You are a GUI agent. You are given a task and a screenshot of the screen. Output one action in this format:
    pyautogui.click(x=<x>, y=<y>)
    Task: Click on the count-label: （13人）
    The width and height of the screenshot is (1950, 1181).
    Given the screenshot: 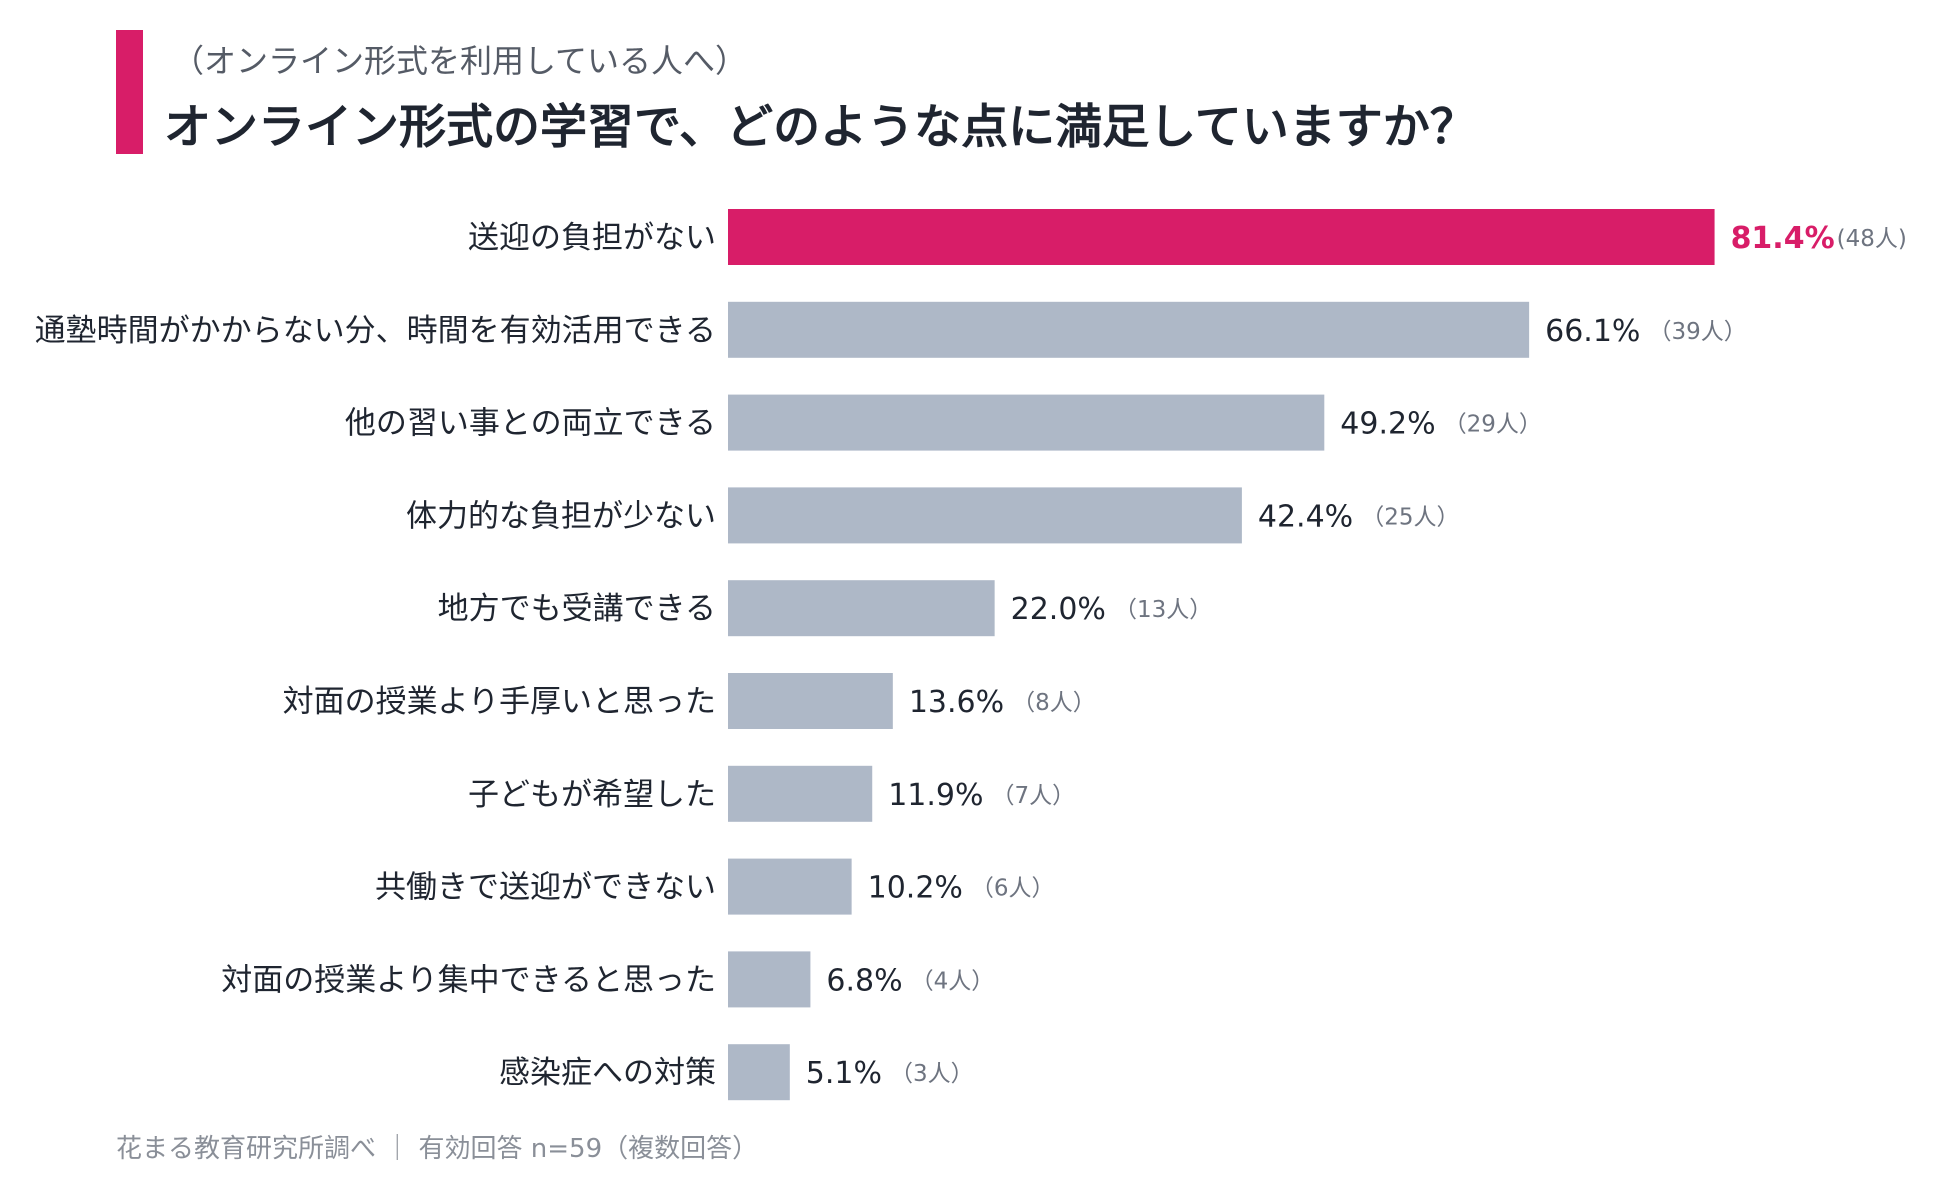 What is the action you would take?
    pyautogui.click(x=1163, y=610)
    